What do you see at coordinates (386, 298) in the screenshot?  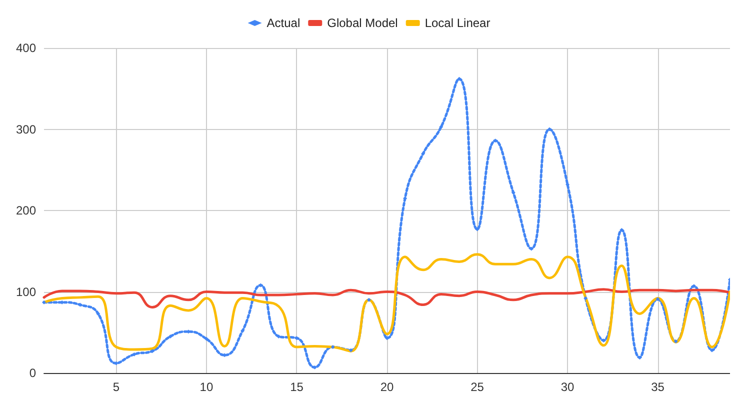 I see `line-series` at bounding box center [386, 298].